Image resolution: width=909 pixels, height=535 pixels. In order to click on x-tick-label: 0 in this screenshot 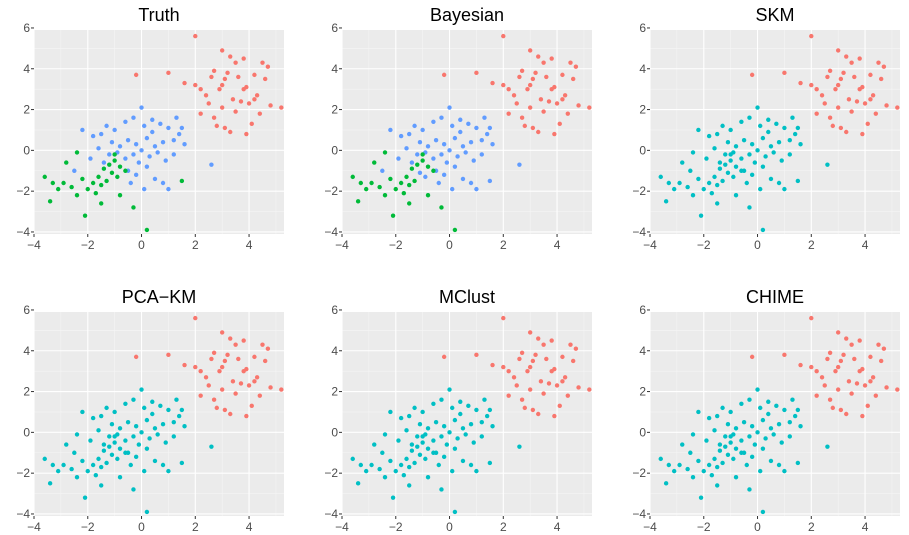, I will do `click(141, 527)`.